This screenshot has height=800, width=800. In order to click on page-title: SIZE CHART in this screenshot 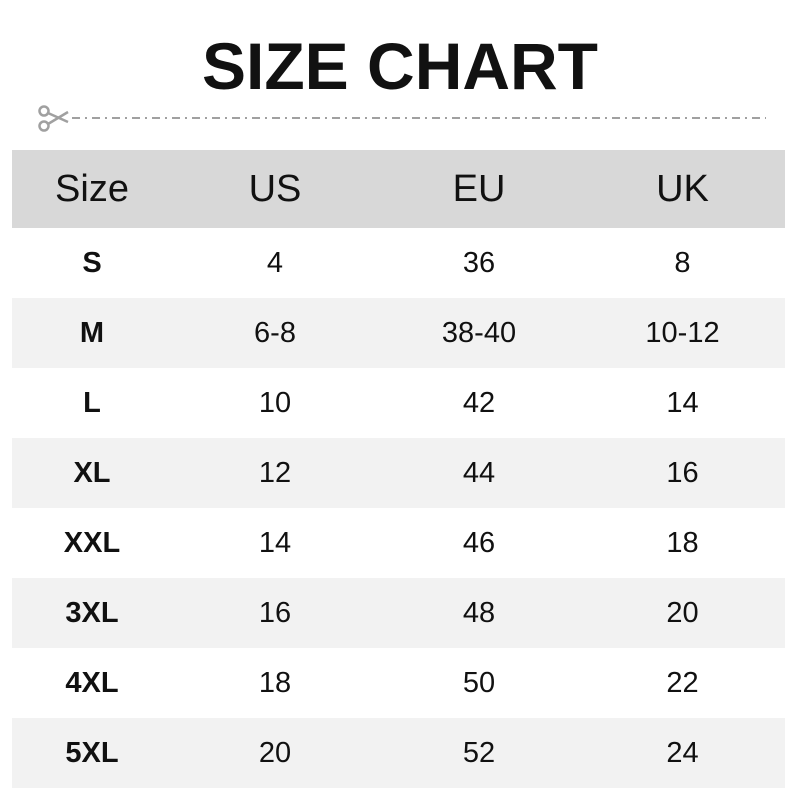, I will do `click(400, 66)`.